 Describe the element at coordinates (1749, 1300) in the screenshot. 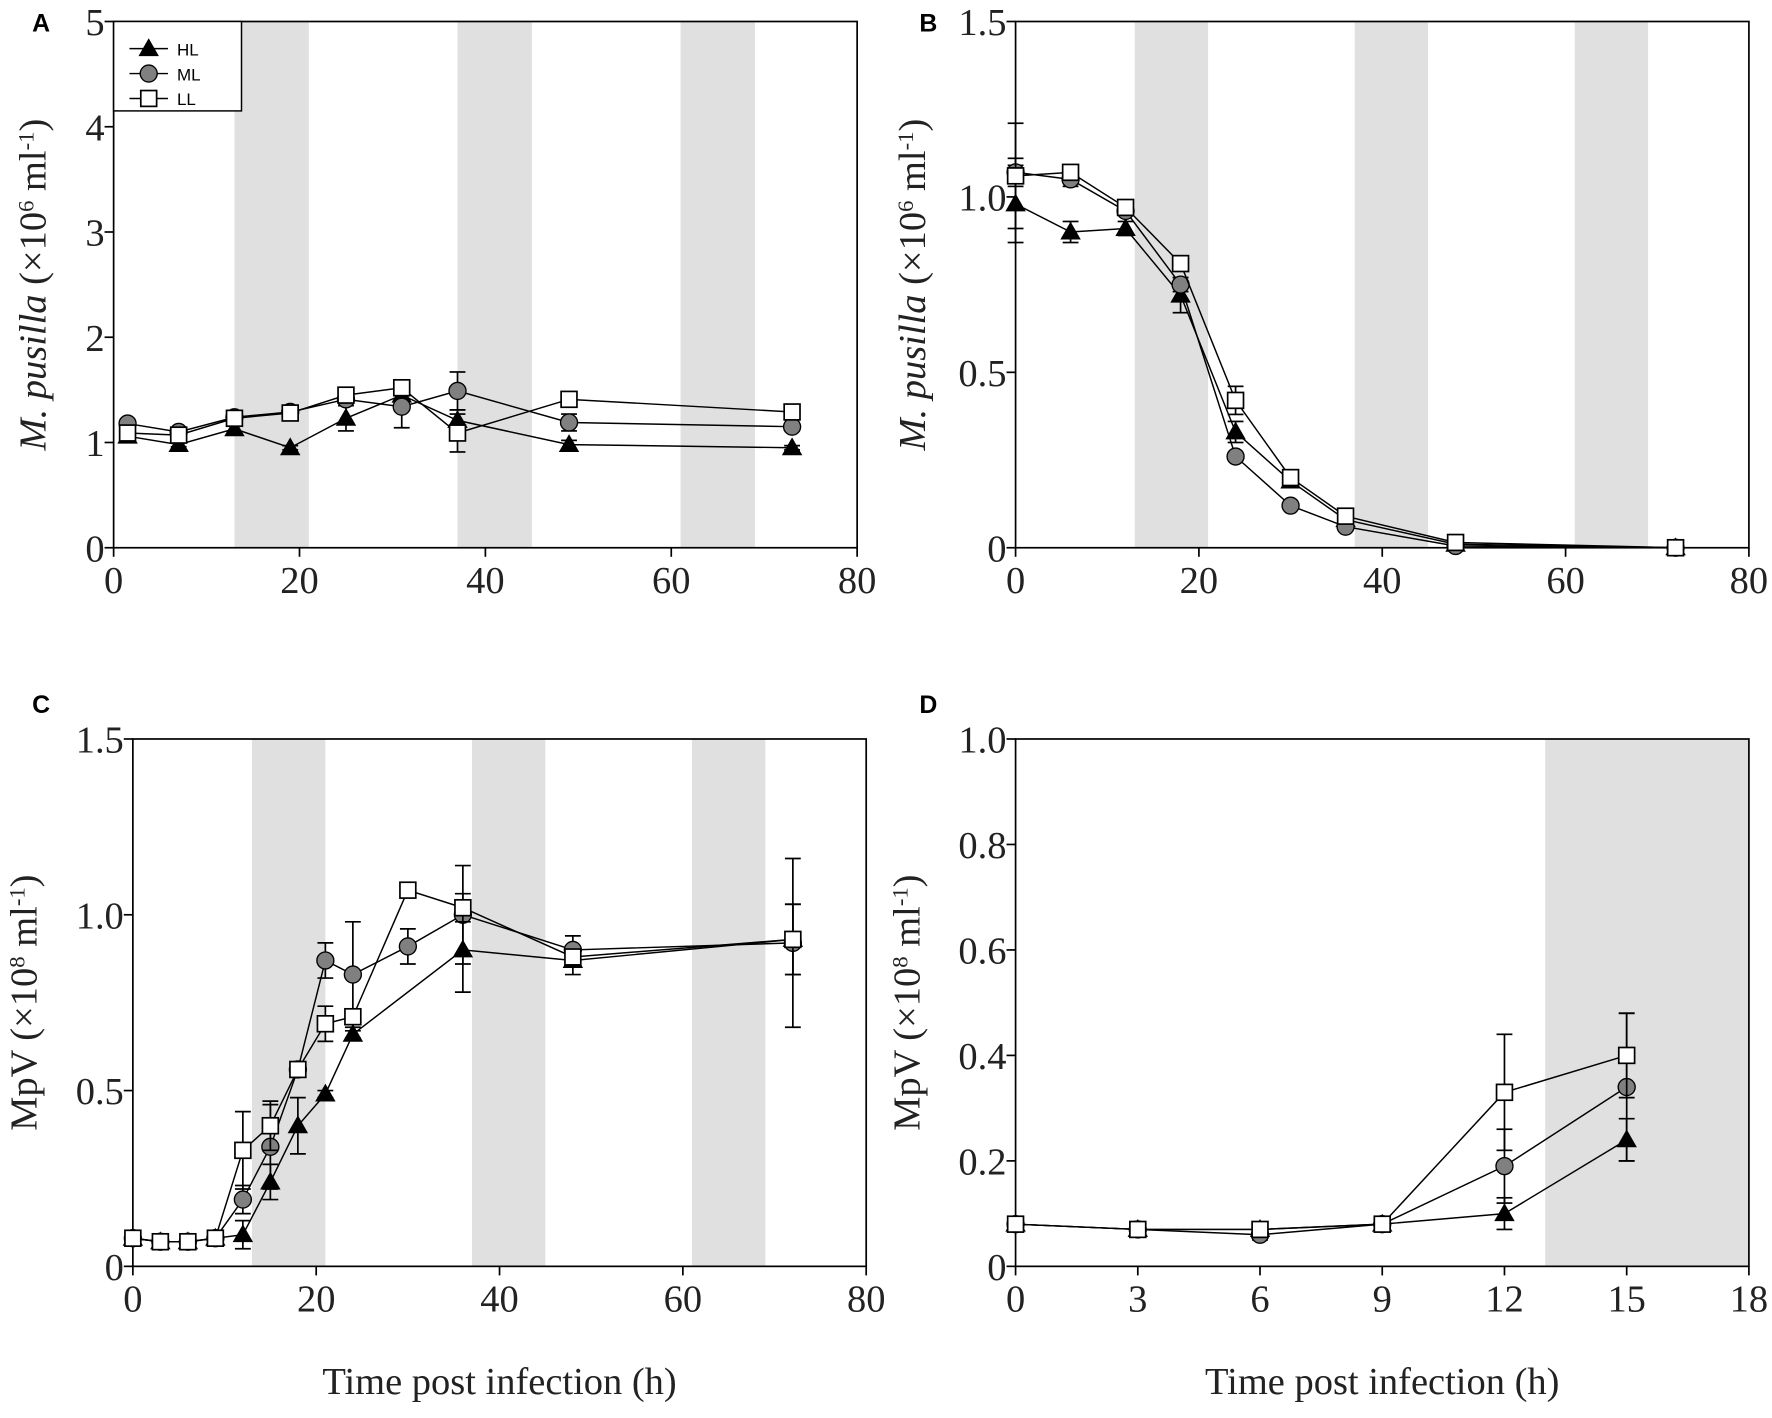

I see `x-tick-label: 18` at that location.